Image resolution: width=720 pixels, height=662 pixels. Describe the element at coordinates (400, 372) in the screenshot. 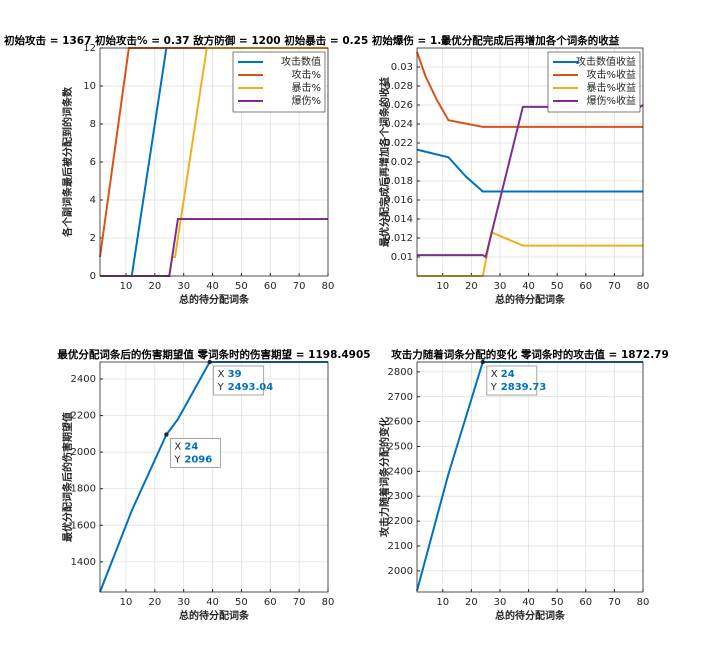

I see `y-tick-label: 2800` at that location.